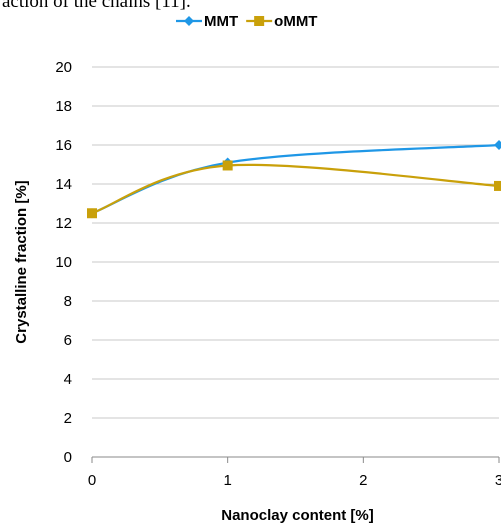  I want to click on y-tick-12: 12, so click(63, 223).